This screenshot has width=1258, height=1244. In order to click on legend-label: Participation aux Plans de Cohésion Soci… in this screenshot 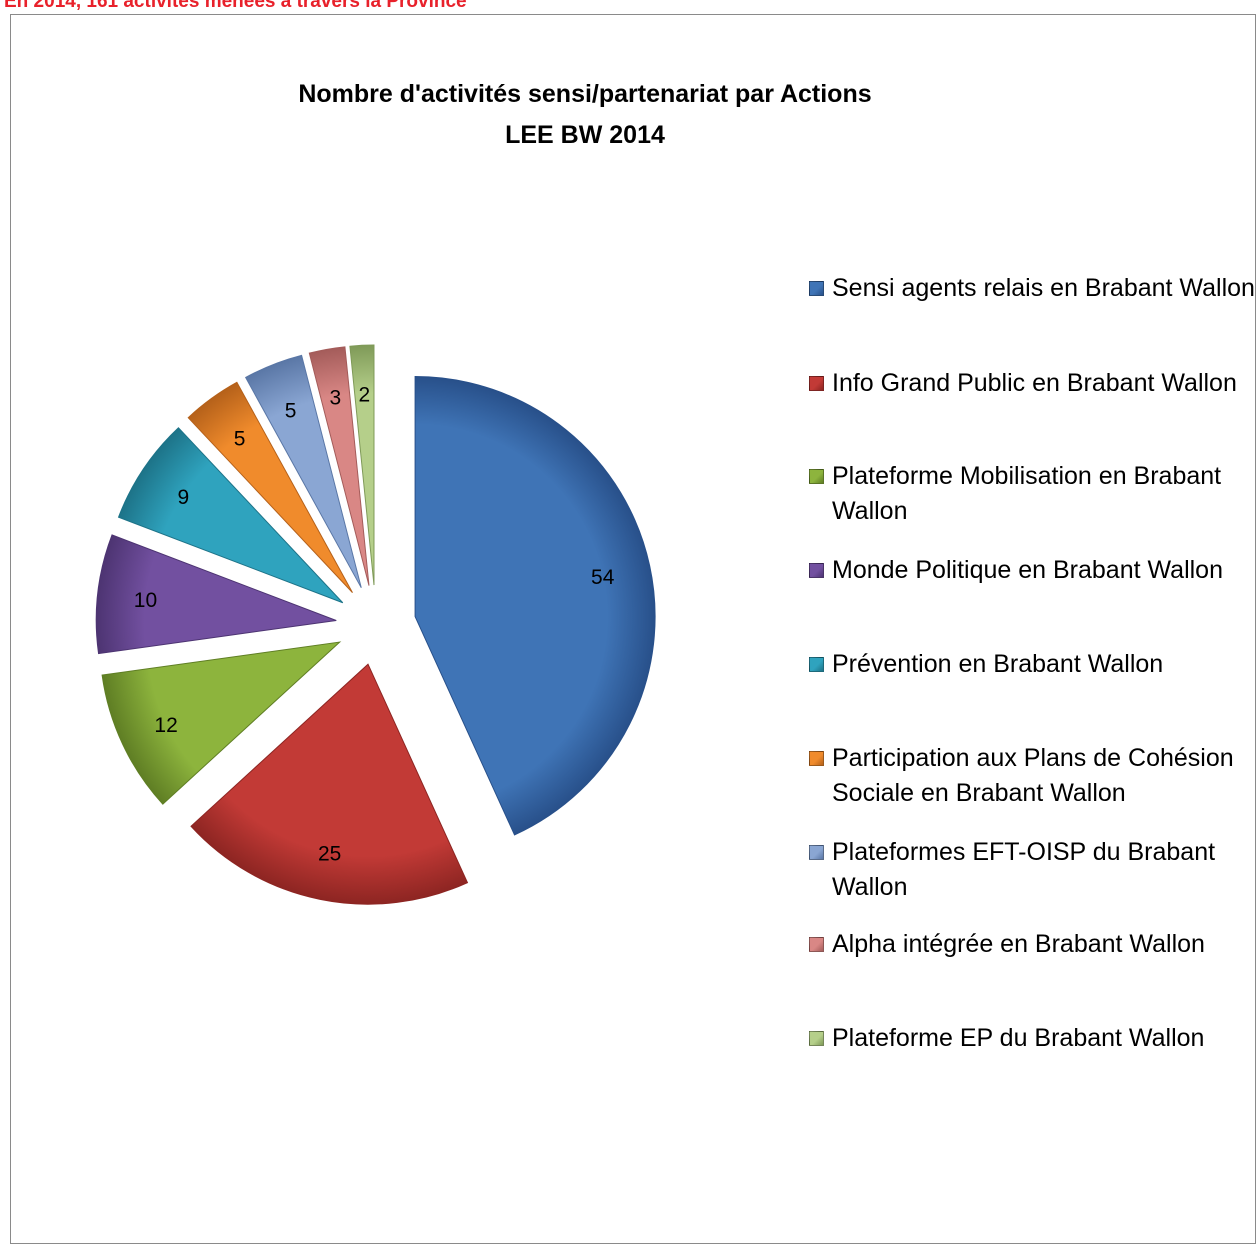, I will do `click(1033, 775)`.